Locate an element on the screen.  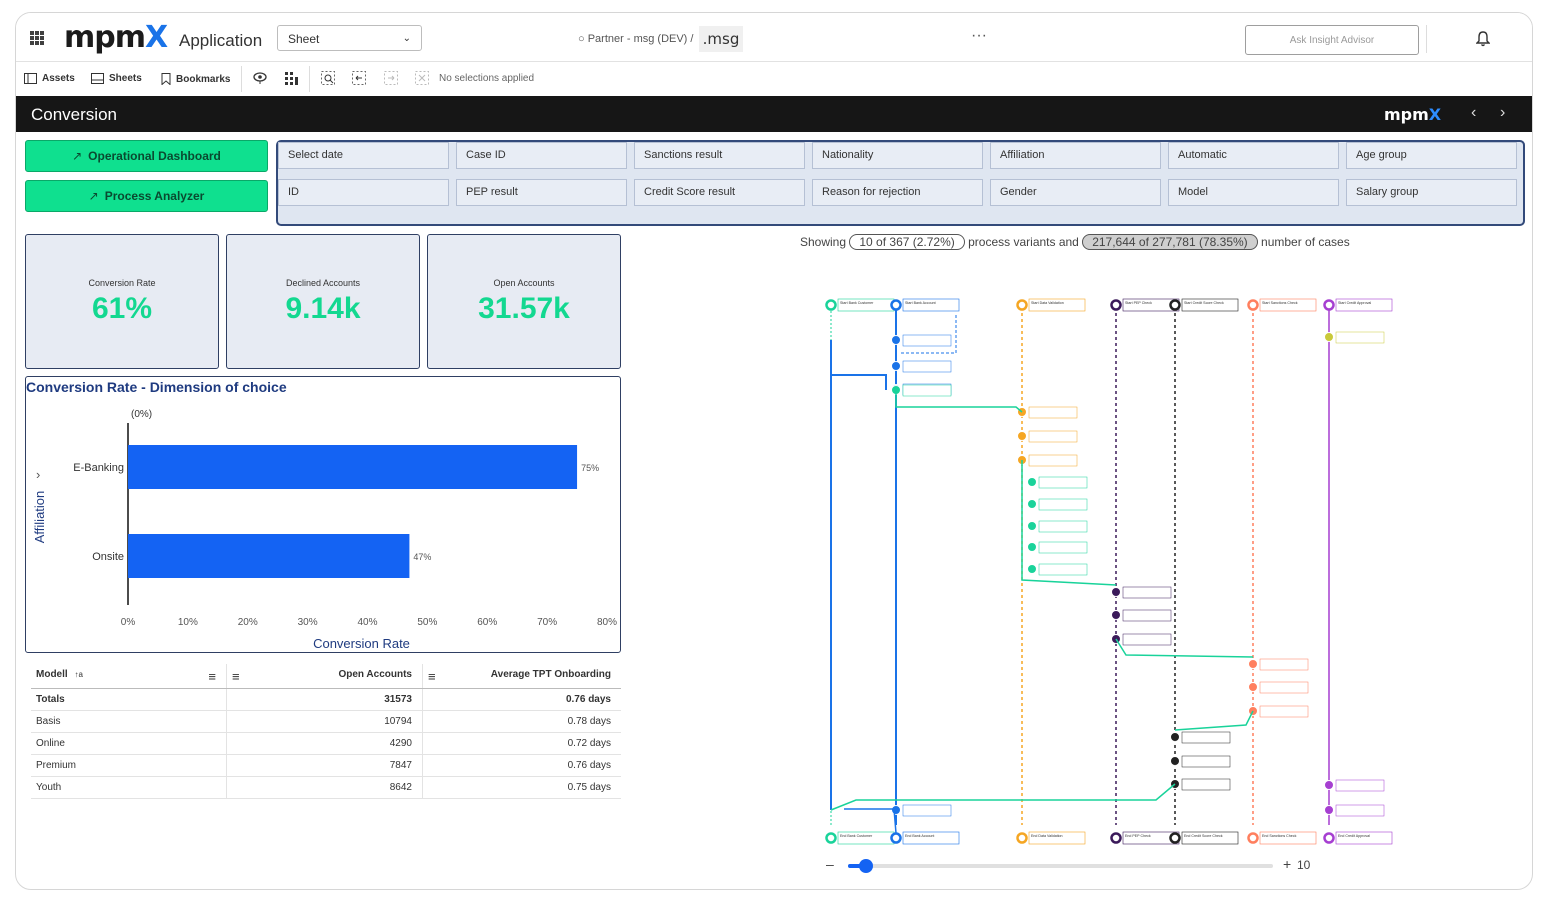
end-node: End Bank Customer is located at coordinates (860, 838).